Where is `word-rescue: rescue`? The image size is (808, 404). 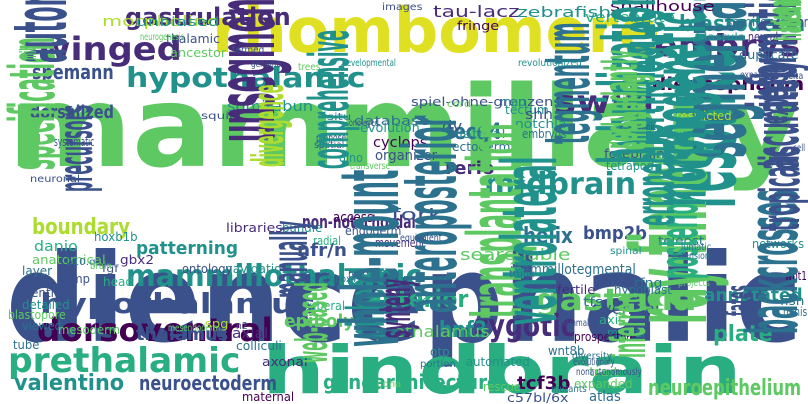 word-rescue: rescue is located at coordinates (502, 387).